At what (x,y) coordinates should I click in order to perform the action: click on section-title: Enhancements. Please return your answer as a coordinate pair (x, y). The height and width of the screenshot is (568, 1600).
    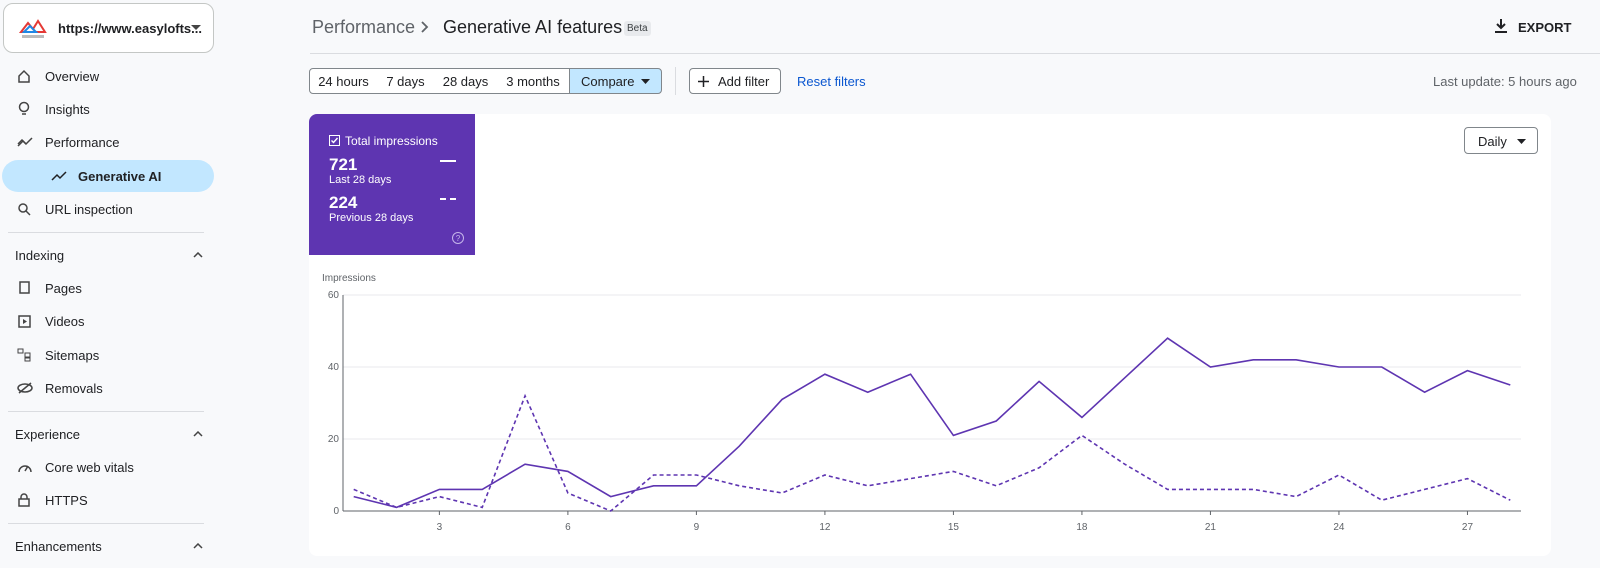
    Looking at the image, I should click on (58, 546).